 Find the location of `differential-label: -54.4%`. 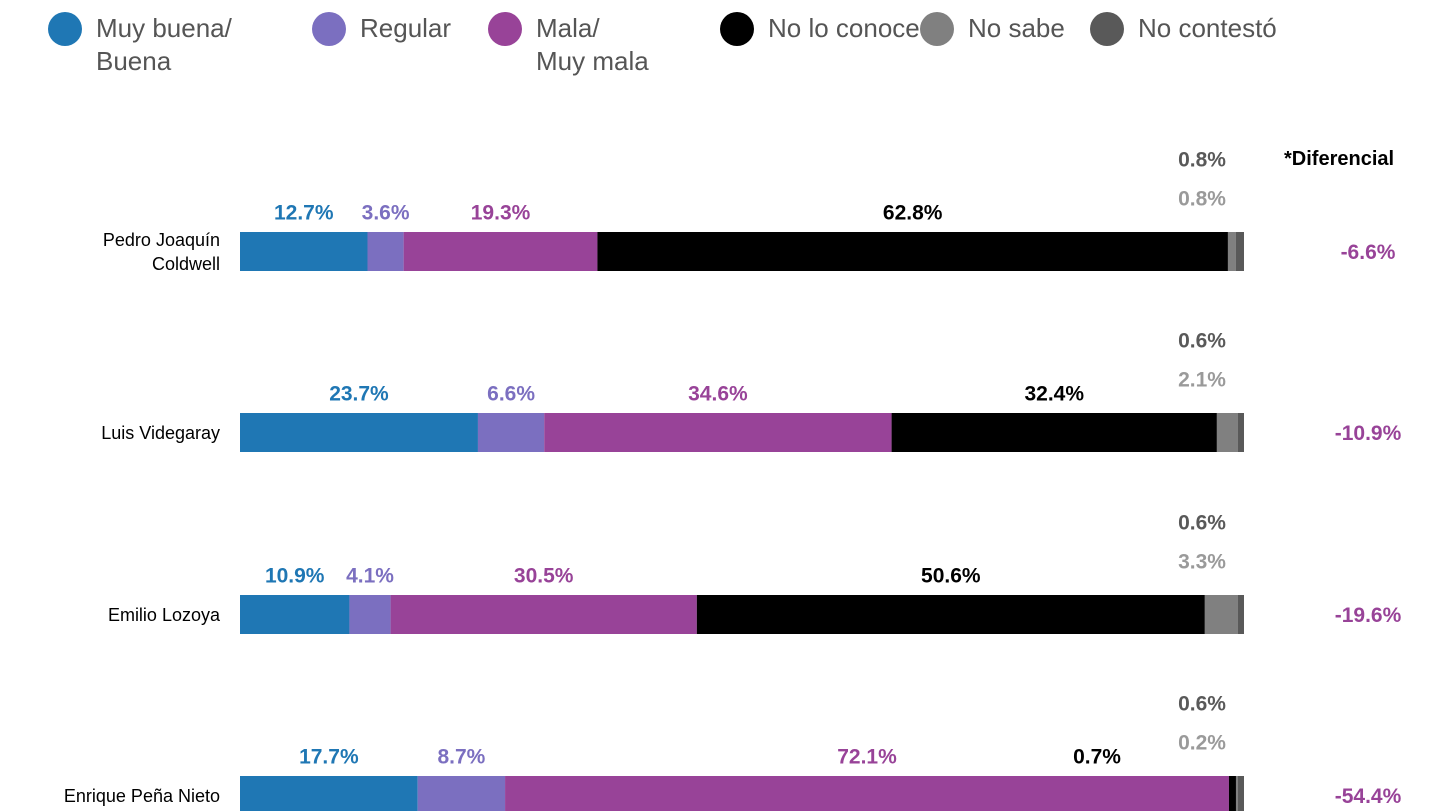

differential-label: -54.4% is located at coordinates (1368, 796).